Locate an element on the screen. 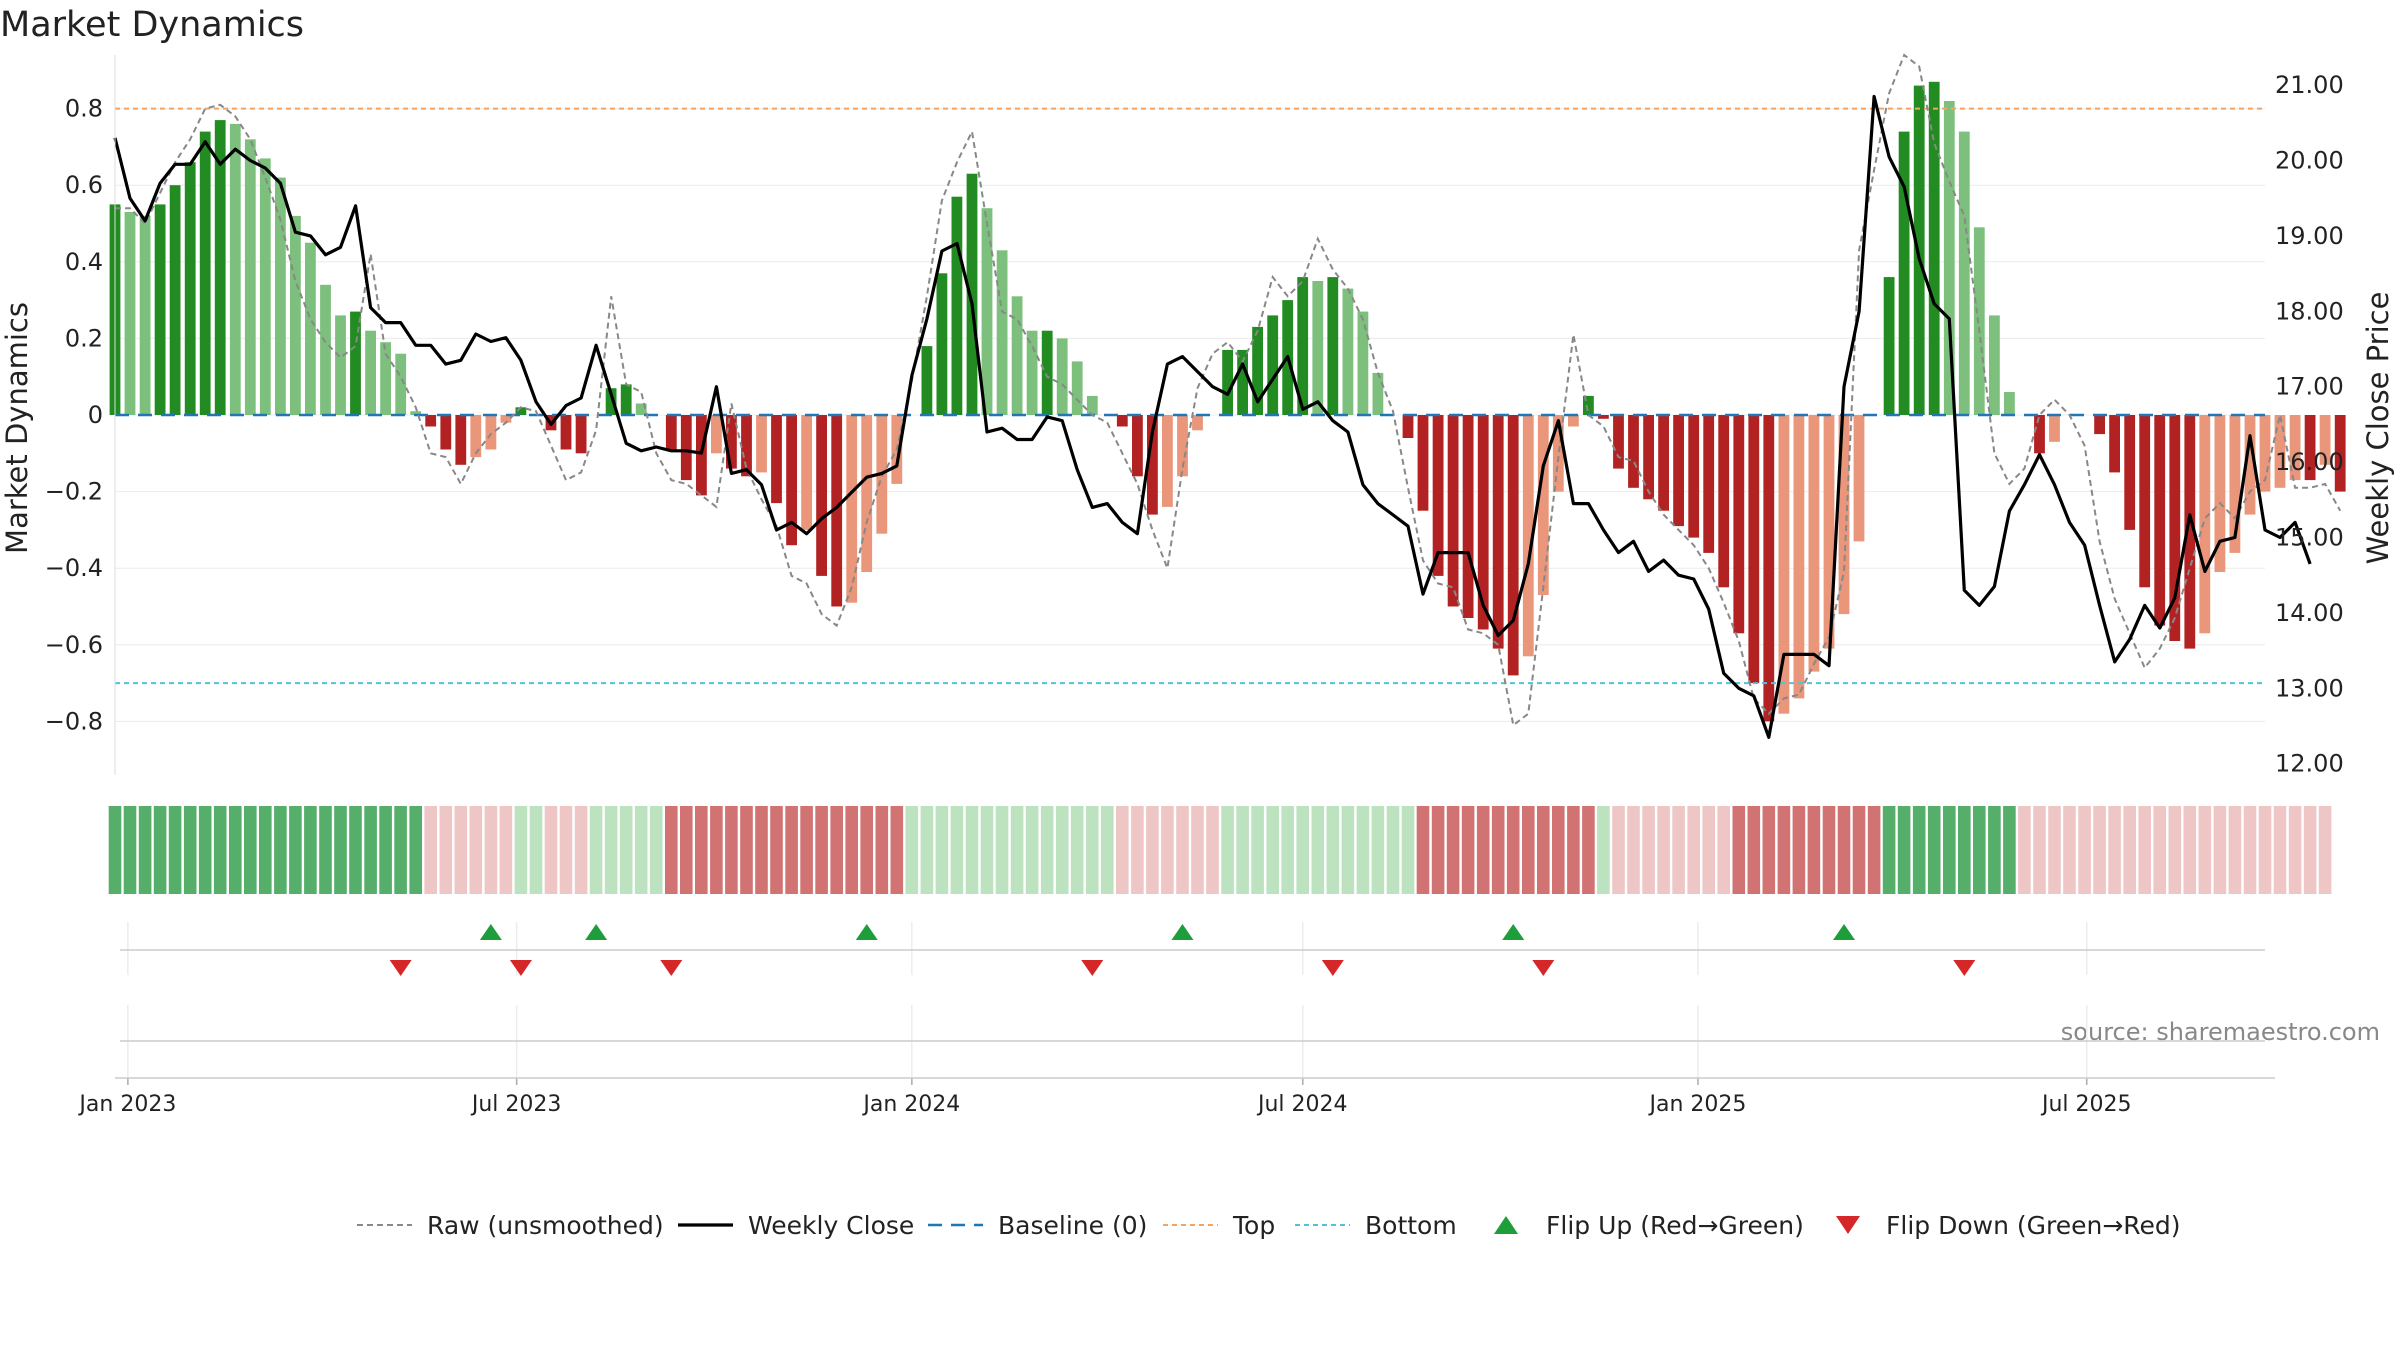 The width and height of the screenshot is (2400, 1350). y2-tick-label: 21.00 is located at coordinates (2309, 85).